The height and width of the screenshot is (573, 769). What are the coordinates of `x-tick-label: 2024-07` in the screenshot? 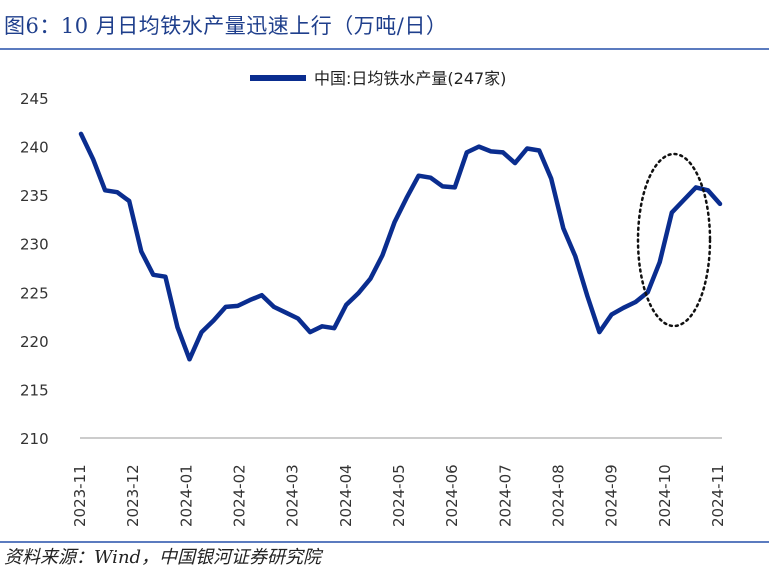 It's located at (505, 495).